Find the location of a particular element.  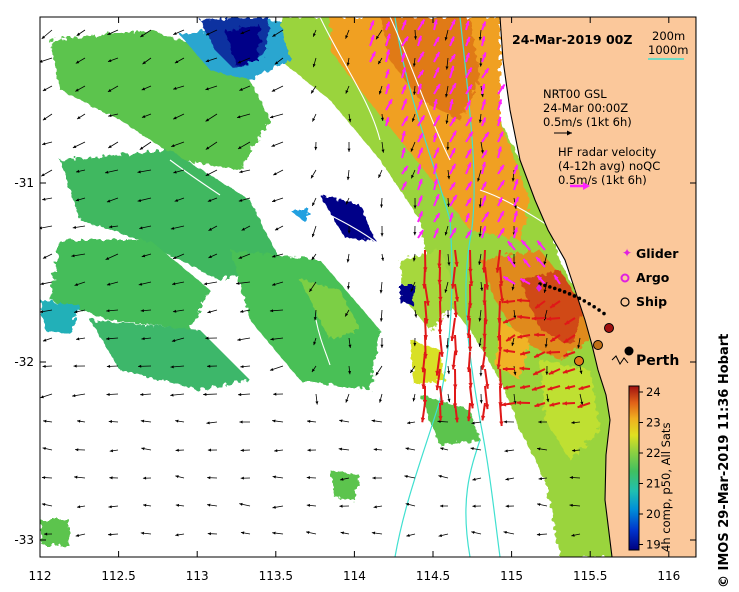

colorbar is located at coordinates (634, 468).